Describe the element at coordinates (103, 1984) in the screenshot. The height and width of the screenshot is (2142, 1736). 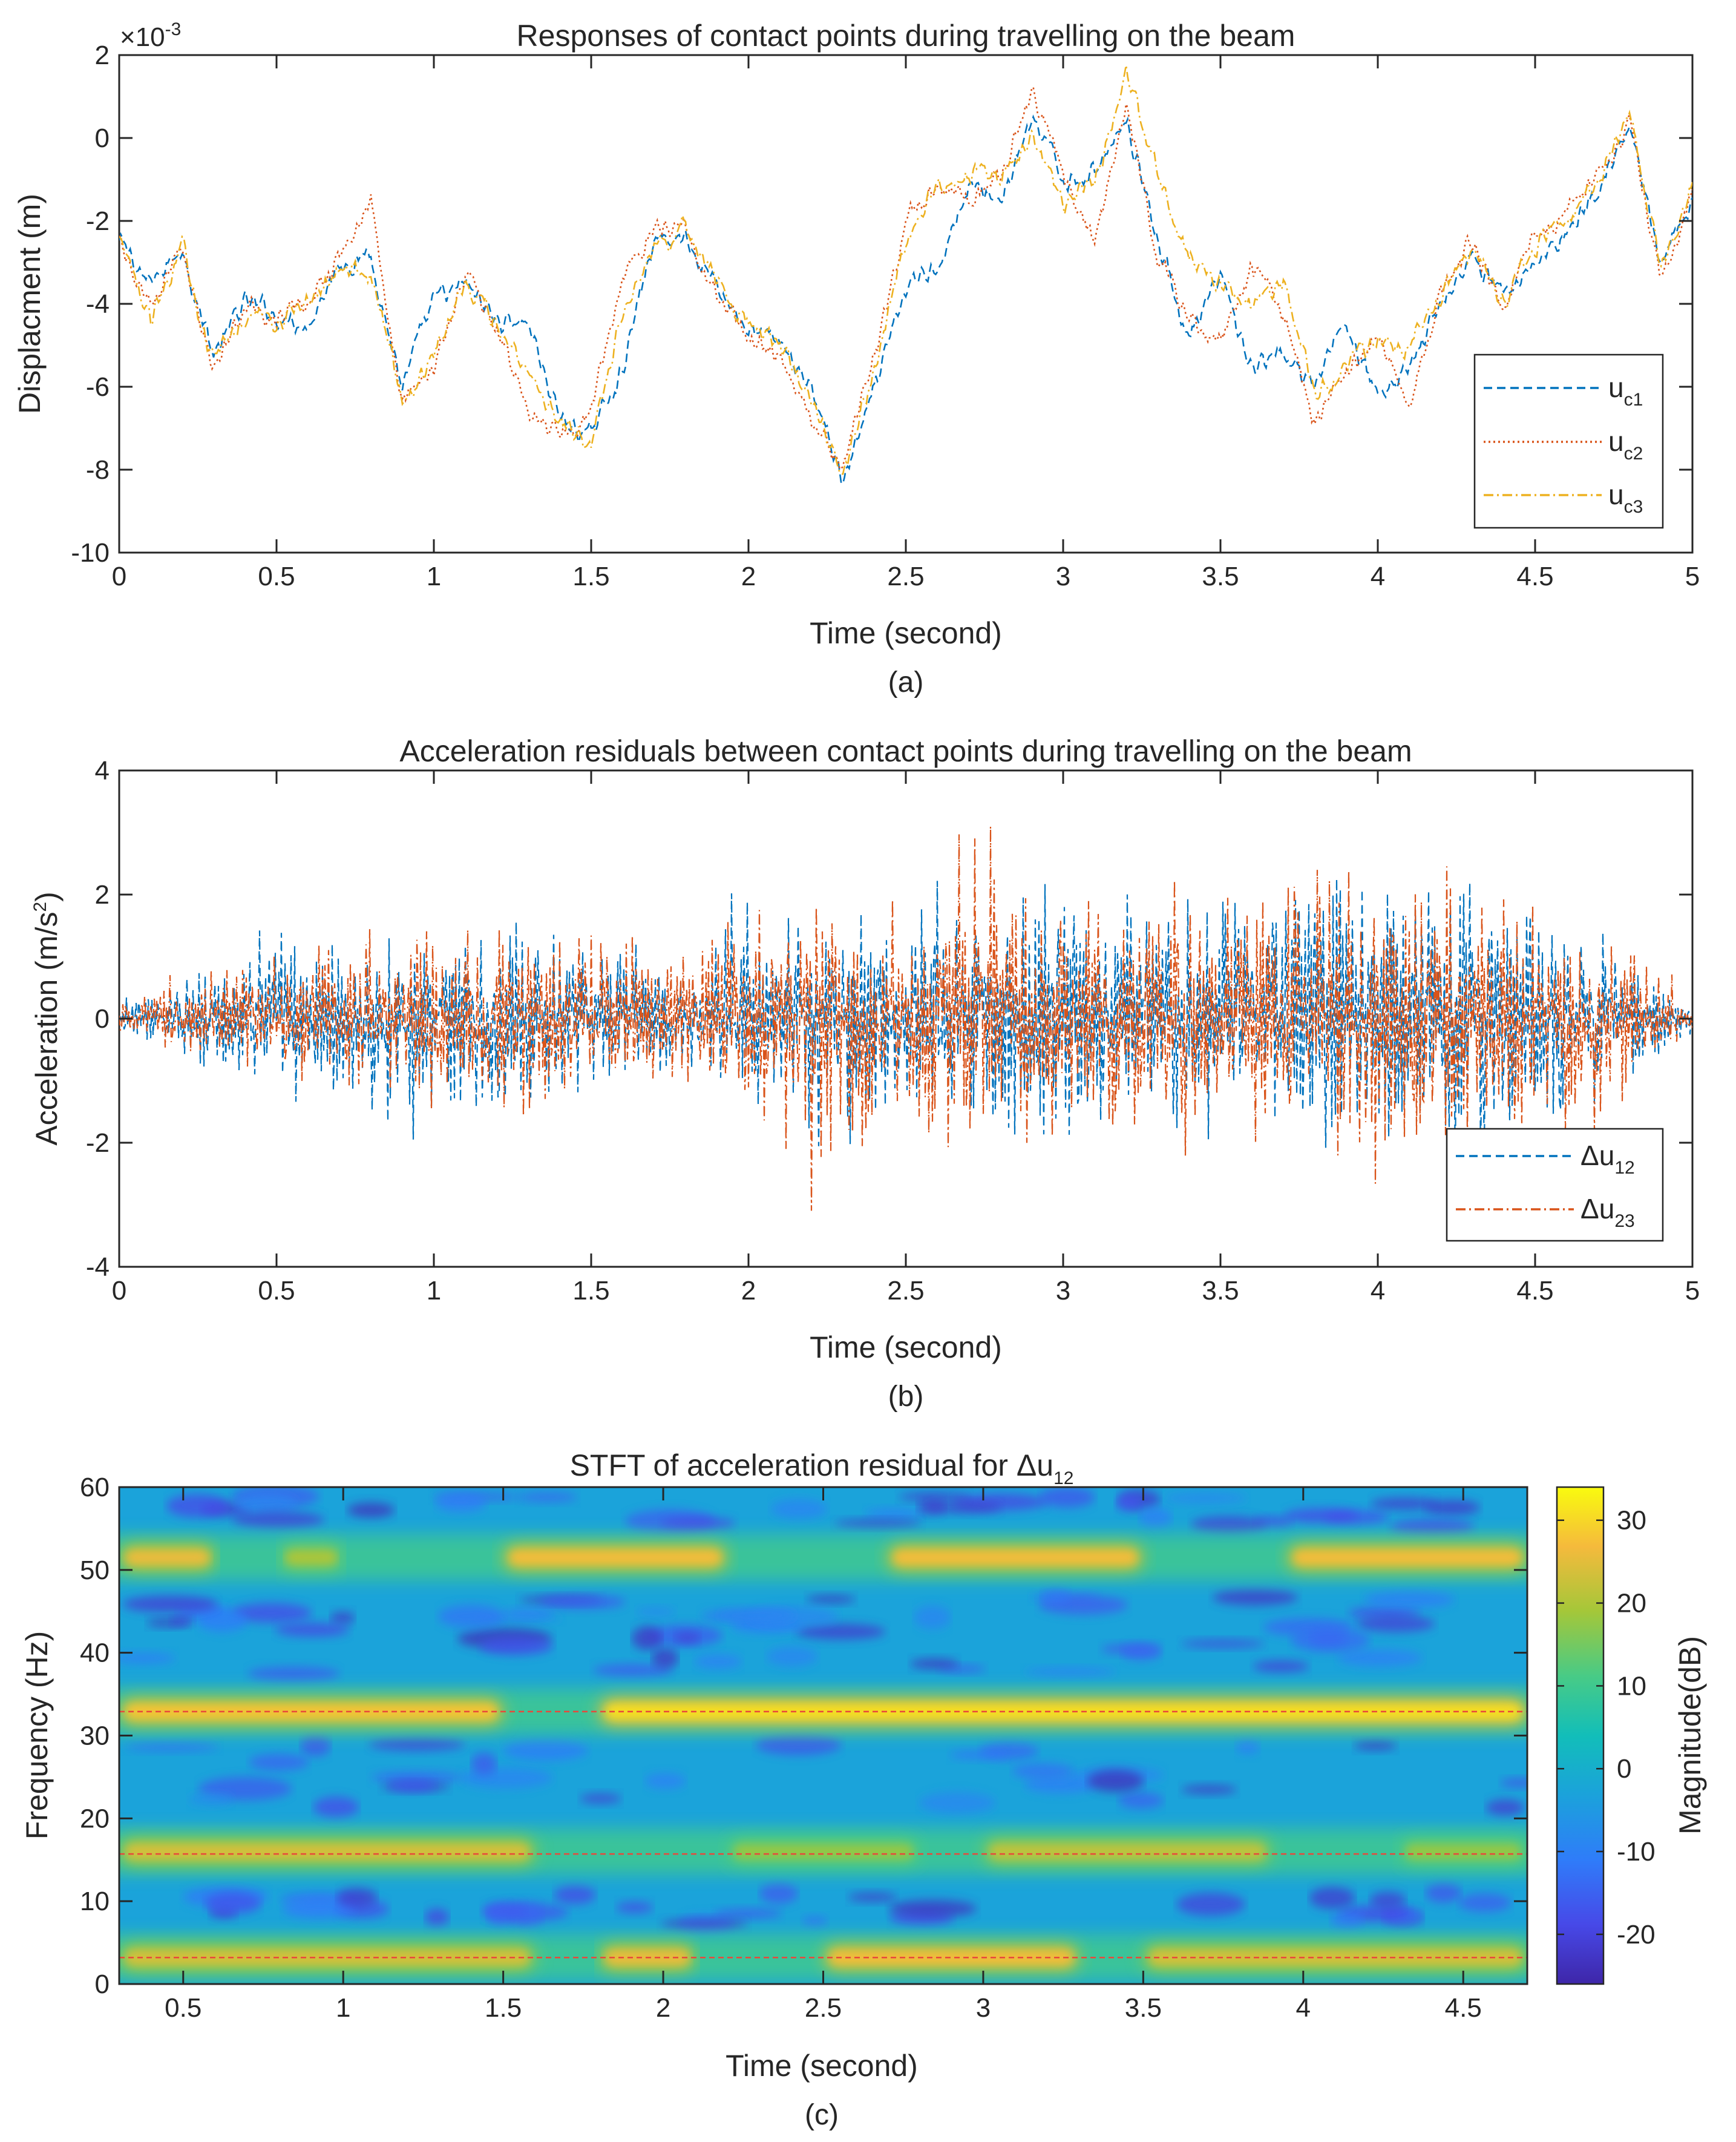
I see `y-tick-label: 0` at that location.